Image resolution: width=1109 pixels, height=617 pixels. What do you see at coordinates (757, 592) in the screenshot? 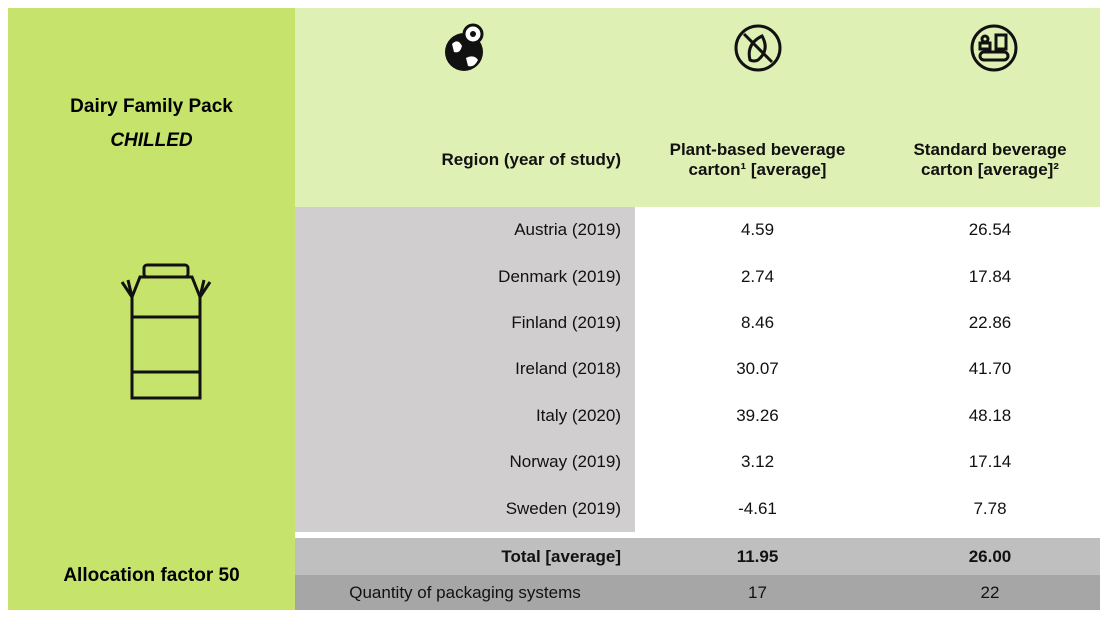
I see `quantity-cell: 17` at bounding box center [757, 592].